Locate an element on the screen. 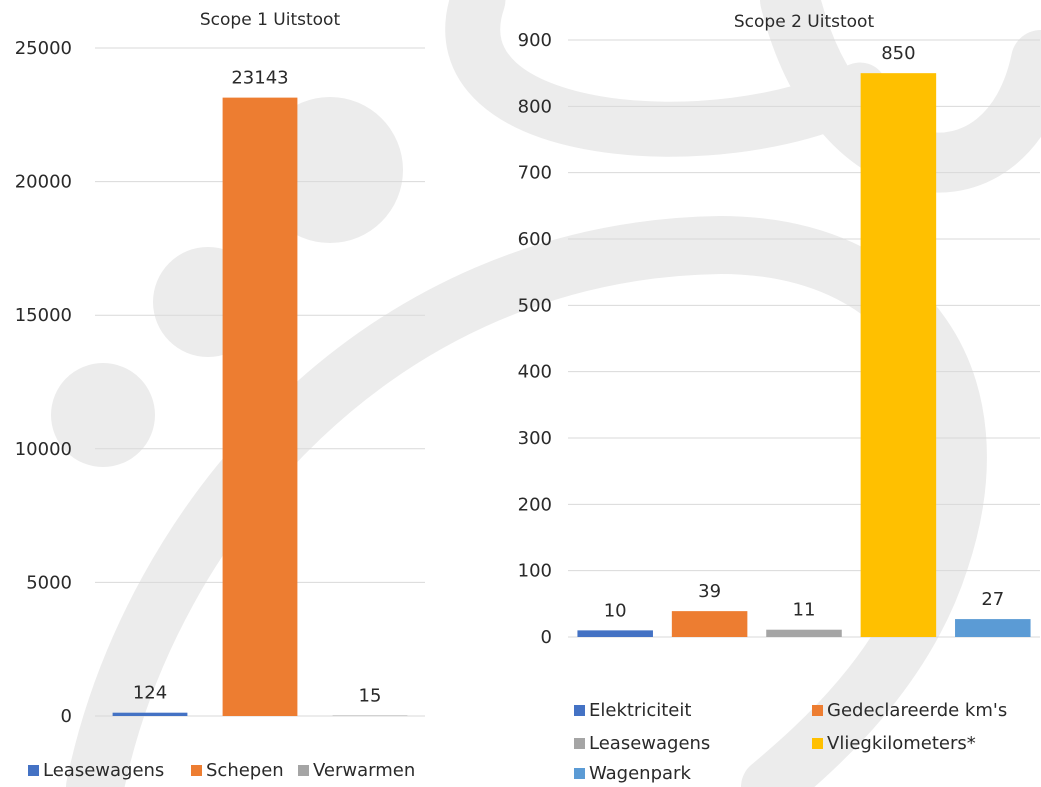 The width and height of the screenshot is (1041, 787). bar-vliegkilometers is located at coordinates (898, 355).